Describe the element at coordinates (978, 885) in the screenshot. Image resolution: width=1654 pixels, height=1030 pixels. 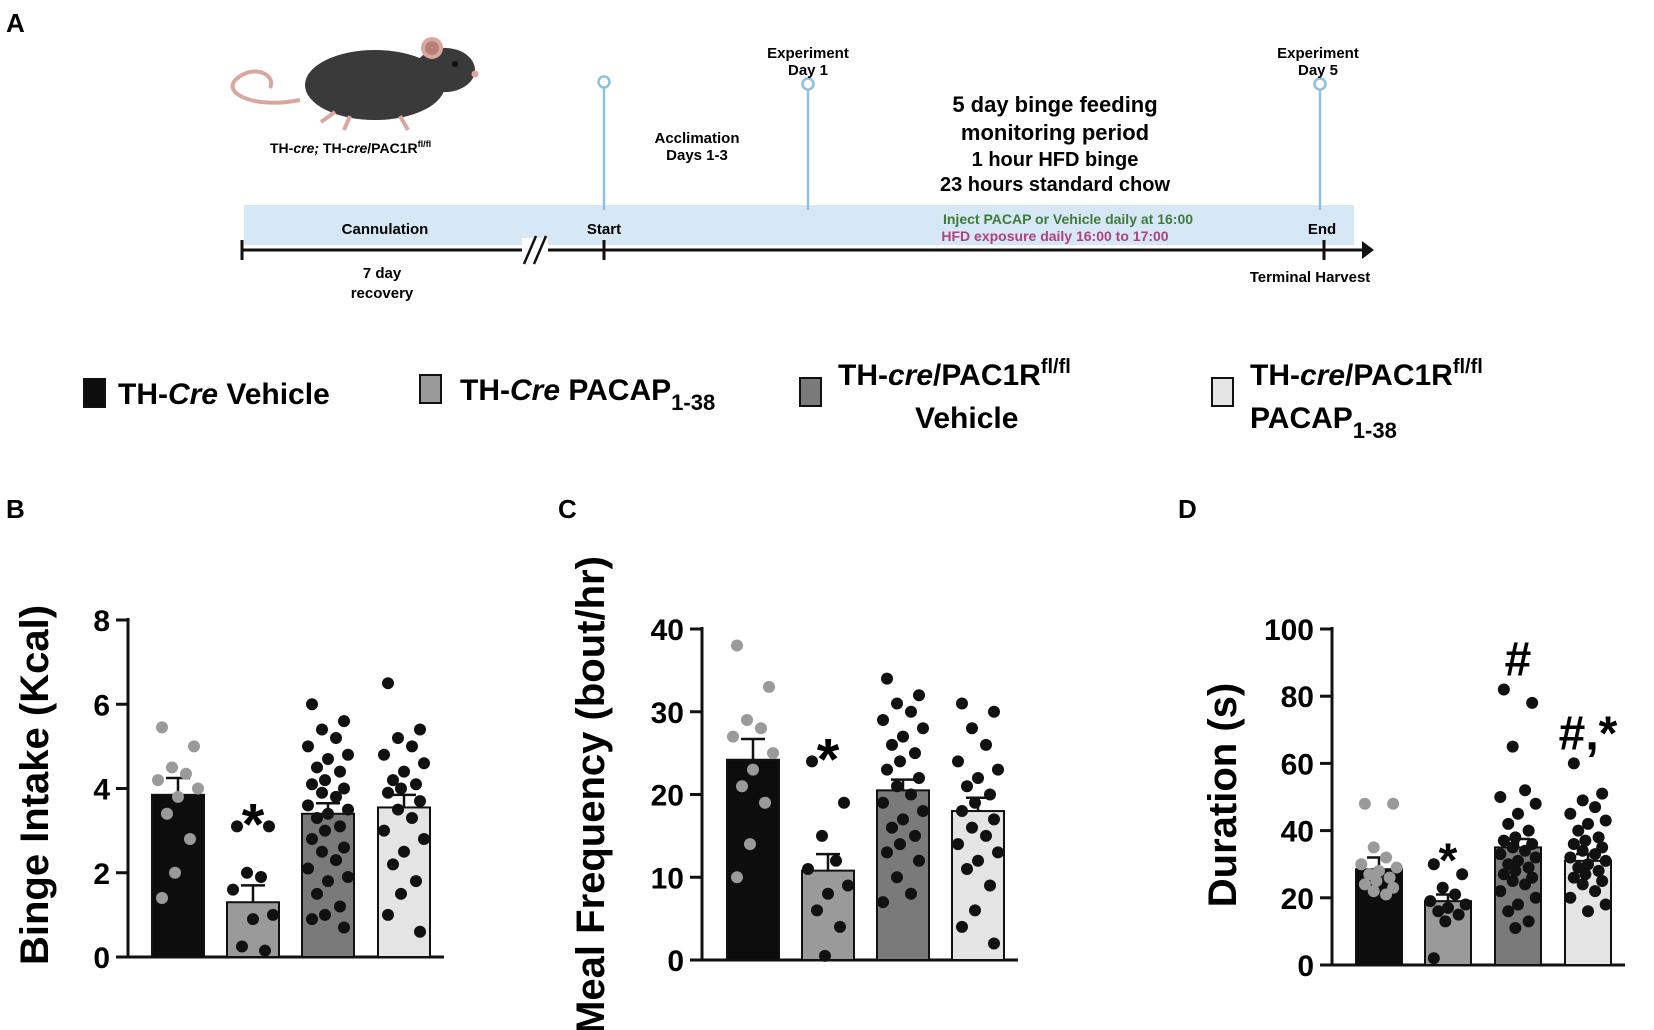
I see `panel-c-bar-pac1r-pacap` at that location.